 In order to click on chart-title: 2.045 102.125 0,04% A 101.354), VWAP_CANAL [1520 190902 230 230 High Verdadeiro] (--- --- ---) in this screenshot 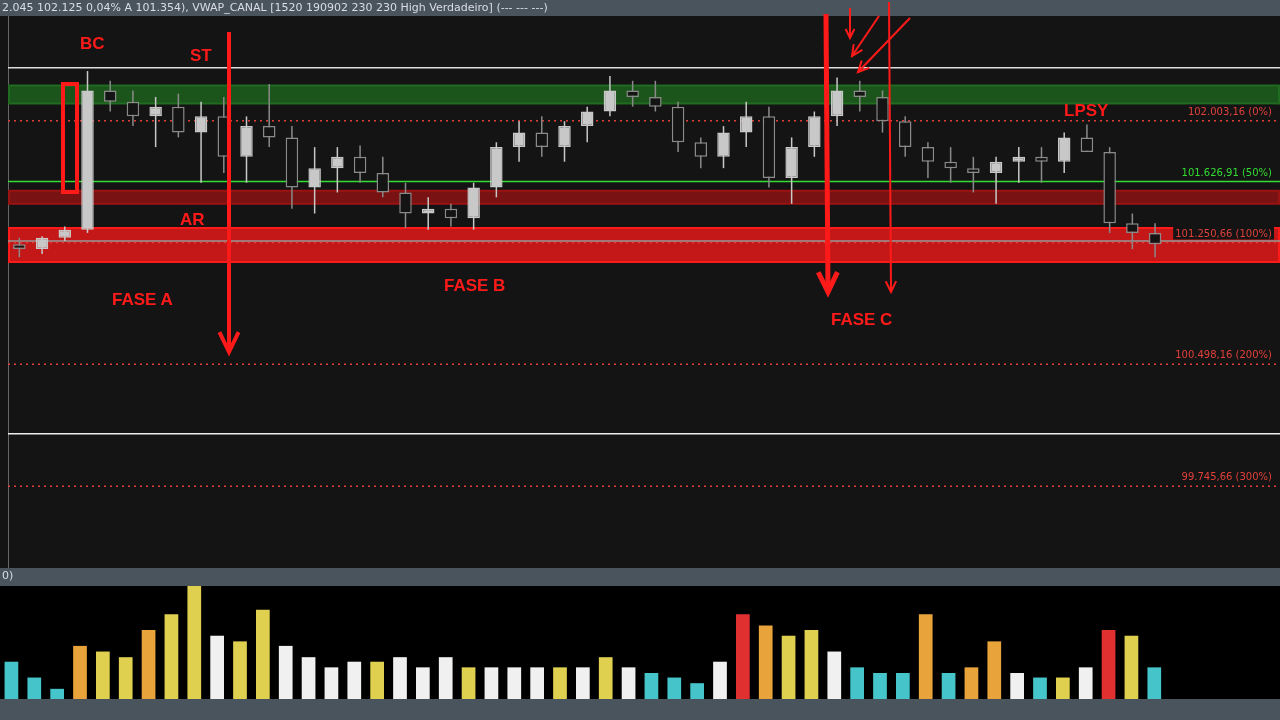, I will do `click(640, 8)`.